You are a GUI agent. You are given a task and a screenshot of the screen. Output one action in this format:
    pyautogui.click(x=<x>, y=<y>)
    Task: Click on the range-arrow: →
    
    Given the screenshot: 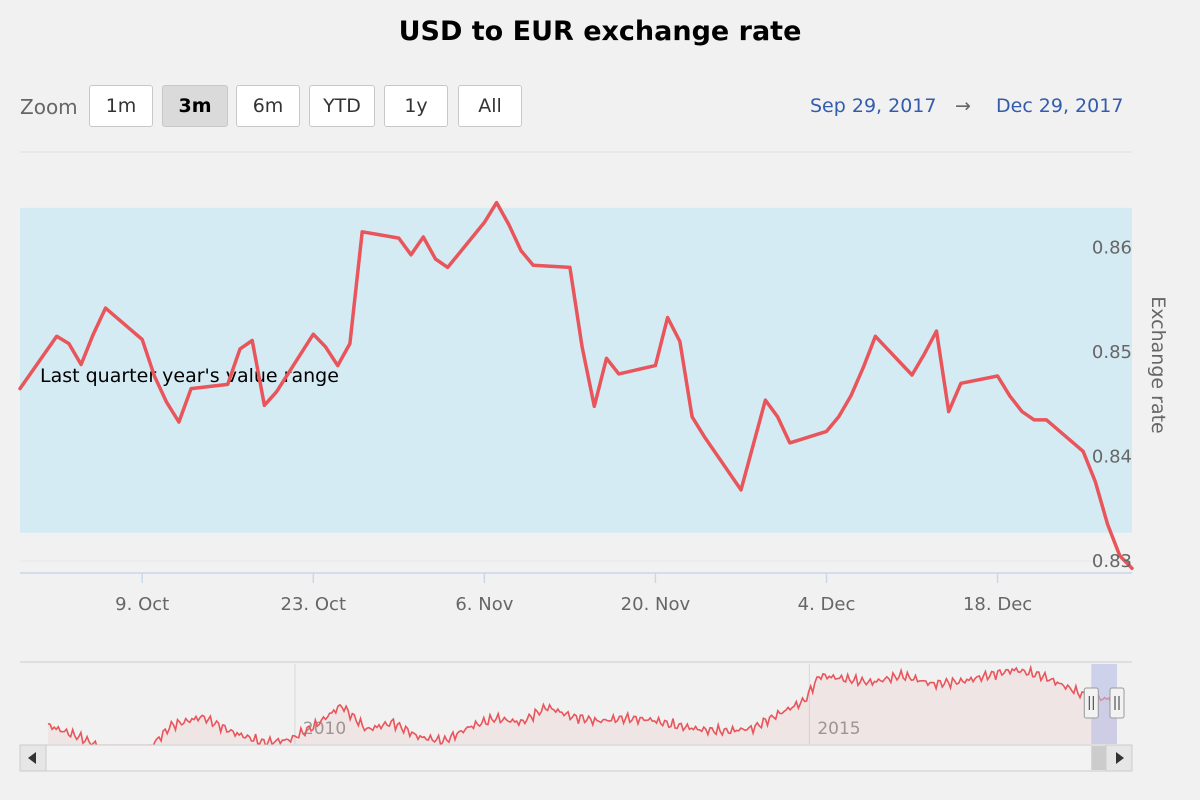 What is the action you would take?
    pyautogui.click(x=963, y=106)
    